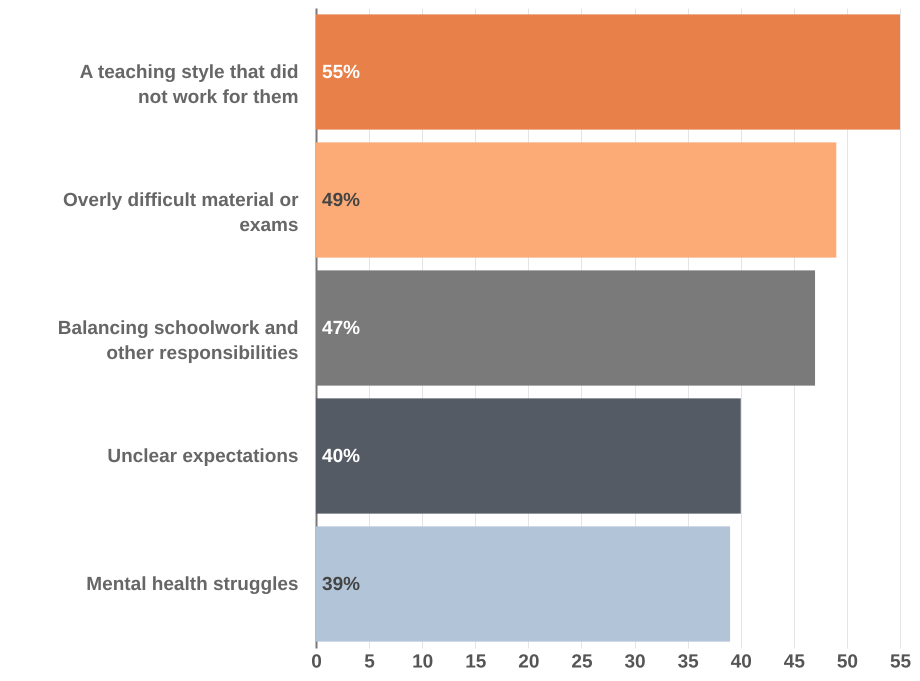  Describe the element at coordinates (423, 662) in the screenshot. I see `x-tick-label: 10` at that location.